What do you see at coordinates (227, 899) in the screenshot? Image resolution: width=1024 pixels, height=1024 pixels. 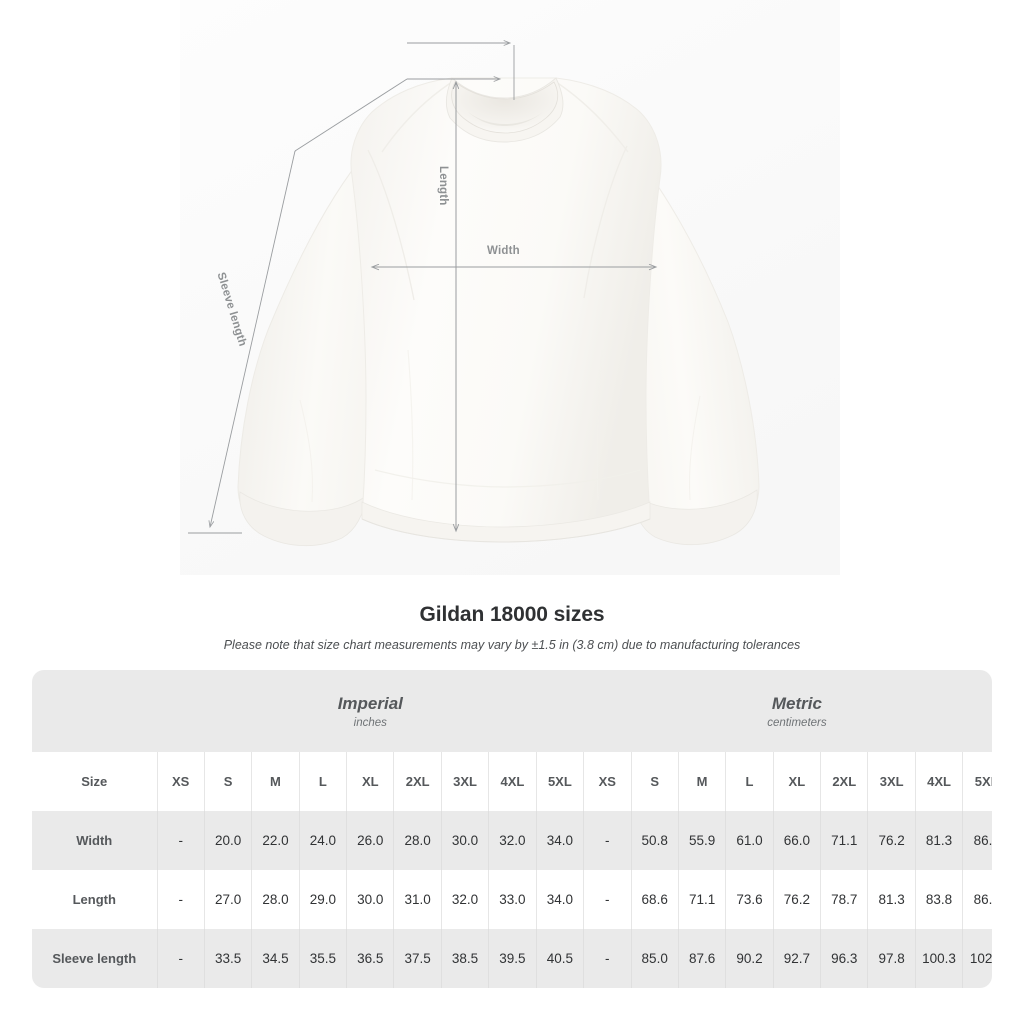 I see `cell-length-imp-s: 27.0` at bounding box center [227, 899].